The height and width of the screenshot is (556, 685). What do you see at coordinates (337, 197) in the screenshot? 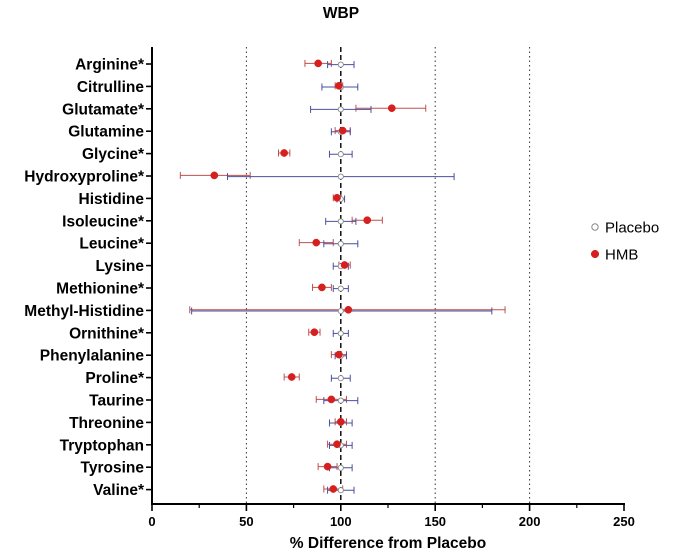
I see `hmb-point-histidine` at bounding box center [337, 197].